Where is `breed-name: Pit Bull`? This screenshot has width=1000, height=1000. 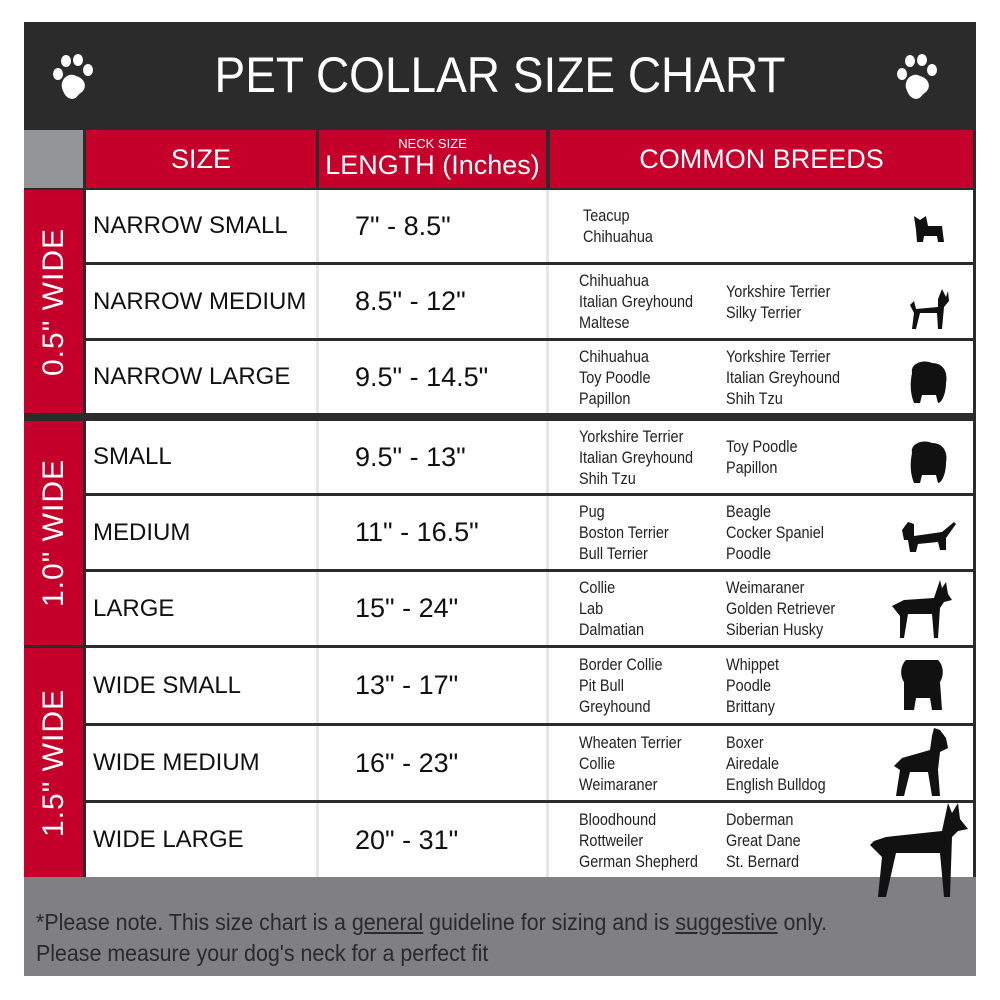 breed-name: Pit Bull is located at coordinates (601, 685).